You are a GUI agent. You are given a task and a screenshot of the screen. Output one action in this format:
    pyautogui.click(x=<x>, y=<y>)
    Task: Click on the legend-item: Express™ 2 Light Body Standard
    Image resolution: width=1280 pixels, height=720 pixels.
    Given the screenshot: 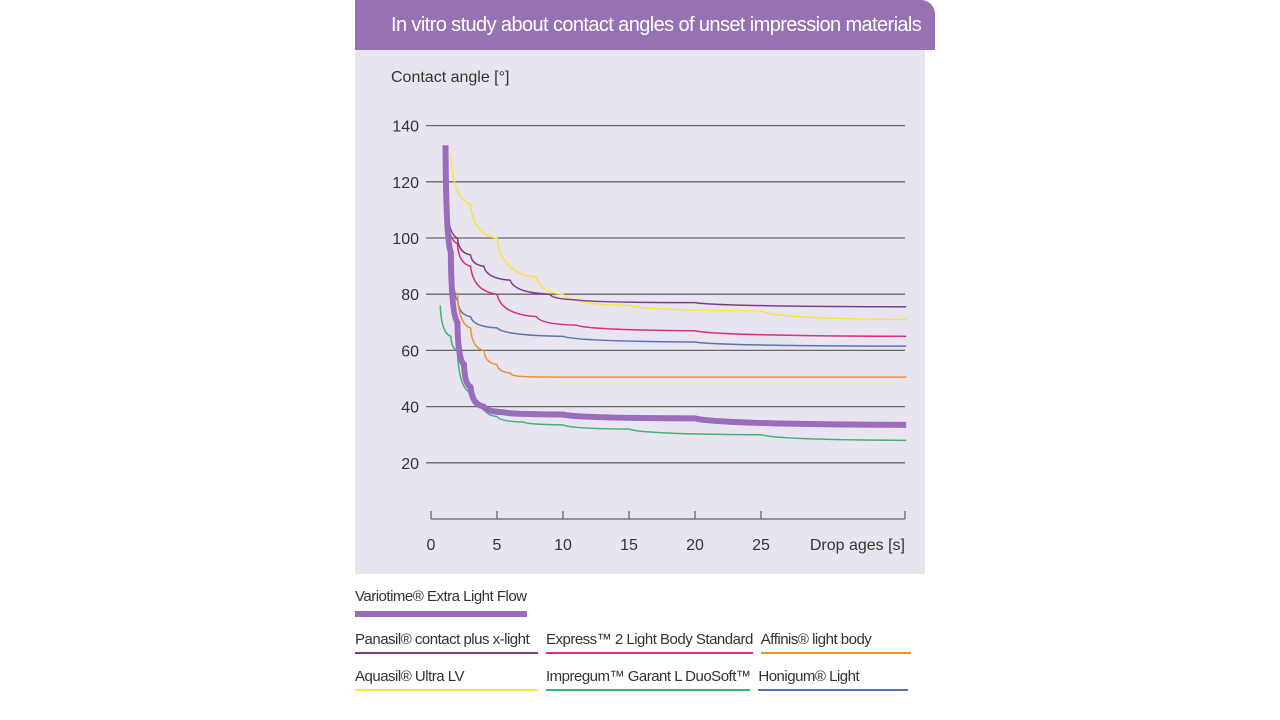 What is the action you would take?
    pyautogui.click(x=649, y=642)
    